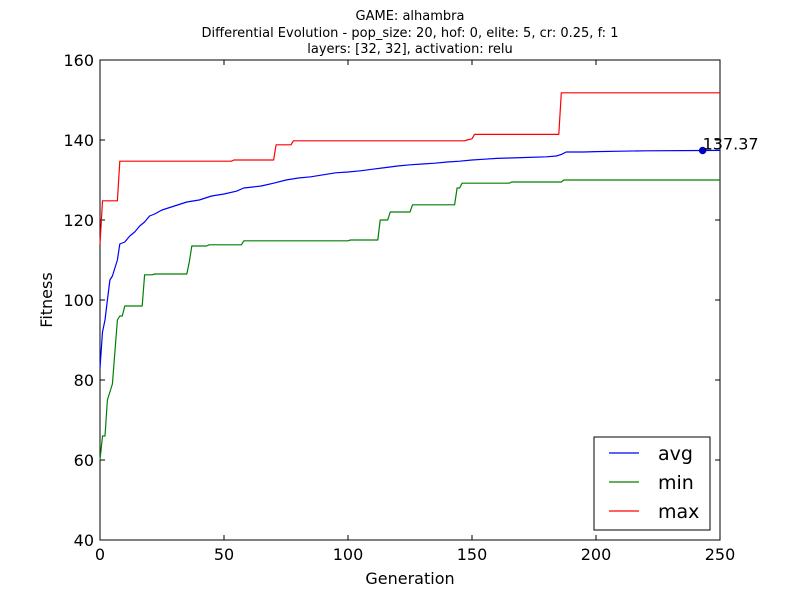 The height and width of the screenshot is (600, 800). What do you see at coordinates (78, 220) in the screenshot?
I see `y-tick-label: 120` at bounding box center [78, 220].